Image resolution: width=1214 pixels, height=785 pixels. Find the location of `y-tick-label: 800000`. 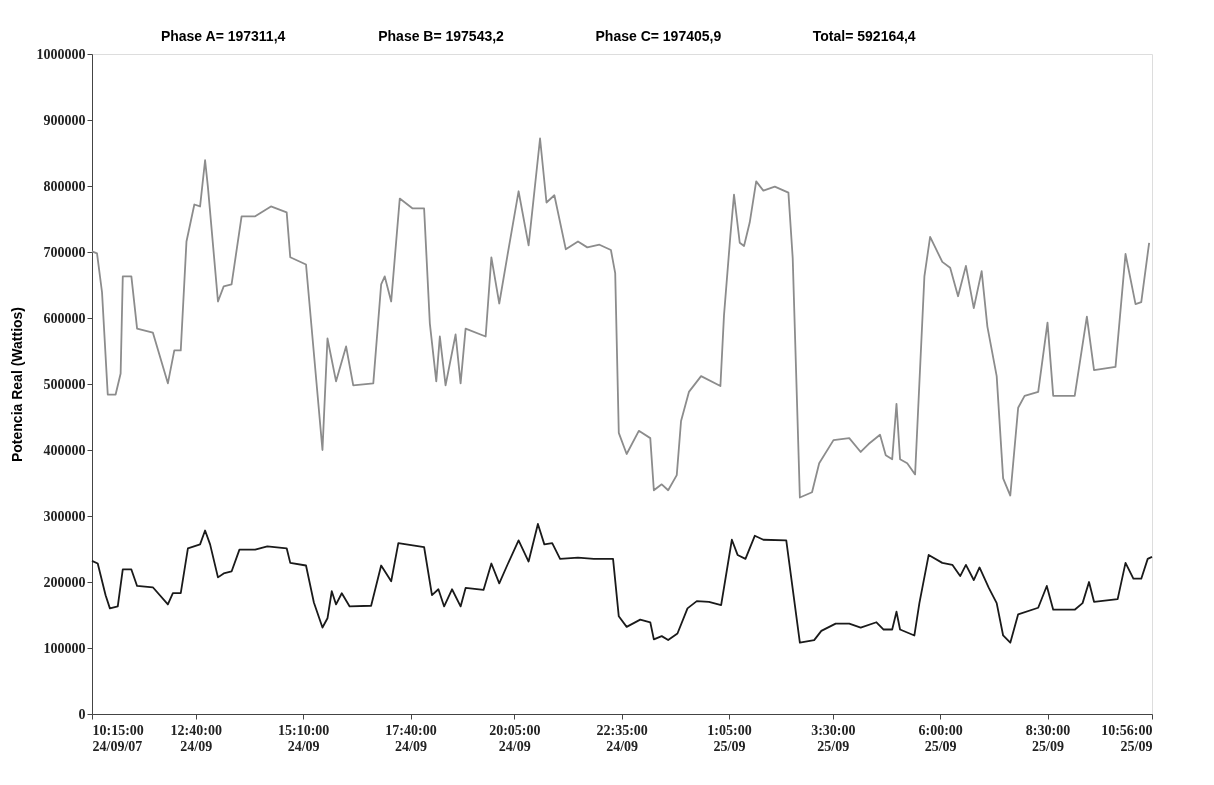

y-tick-label: 800000 is located at coordinates (64, 186).